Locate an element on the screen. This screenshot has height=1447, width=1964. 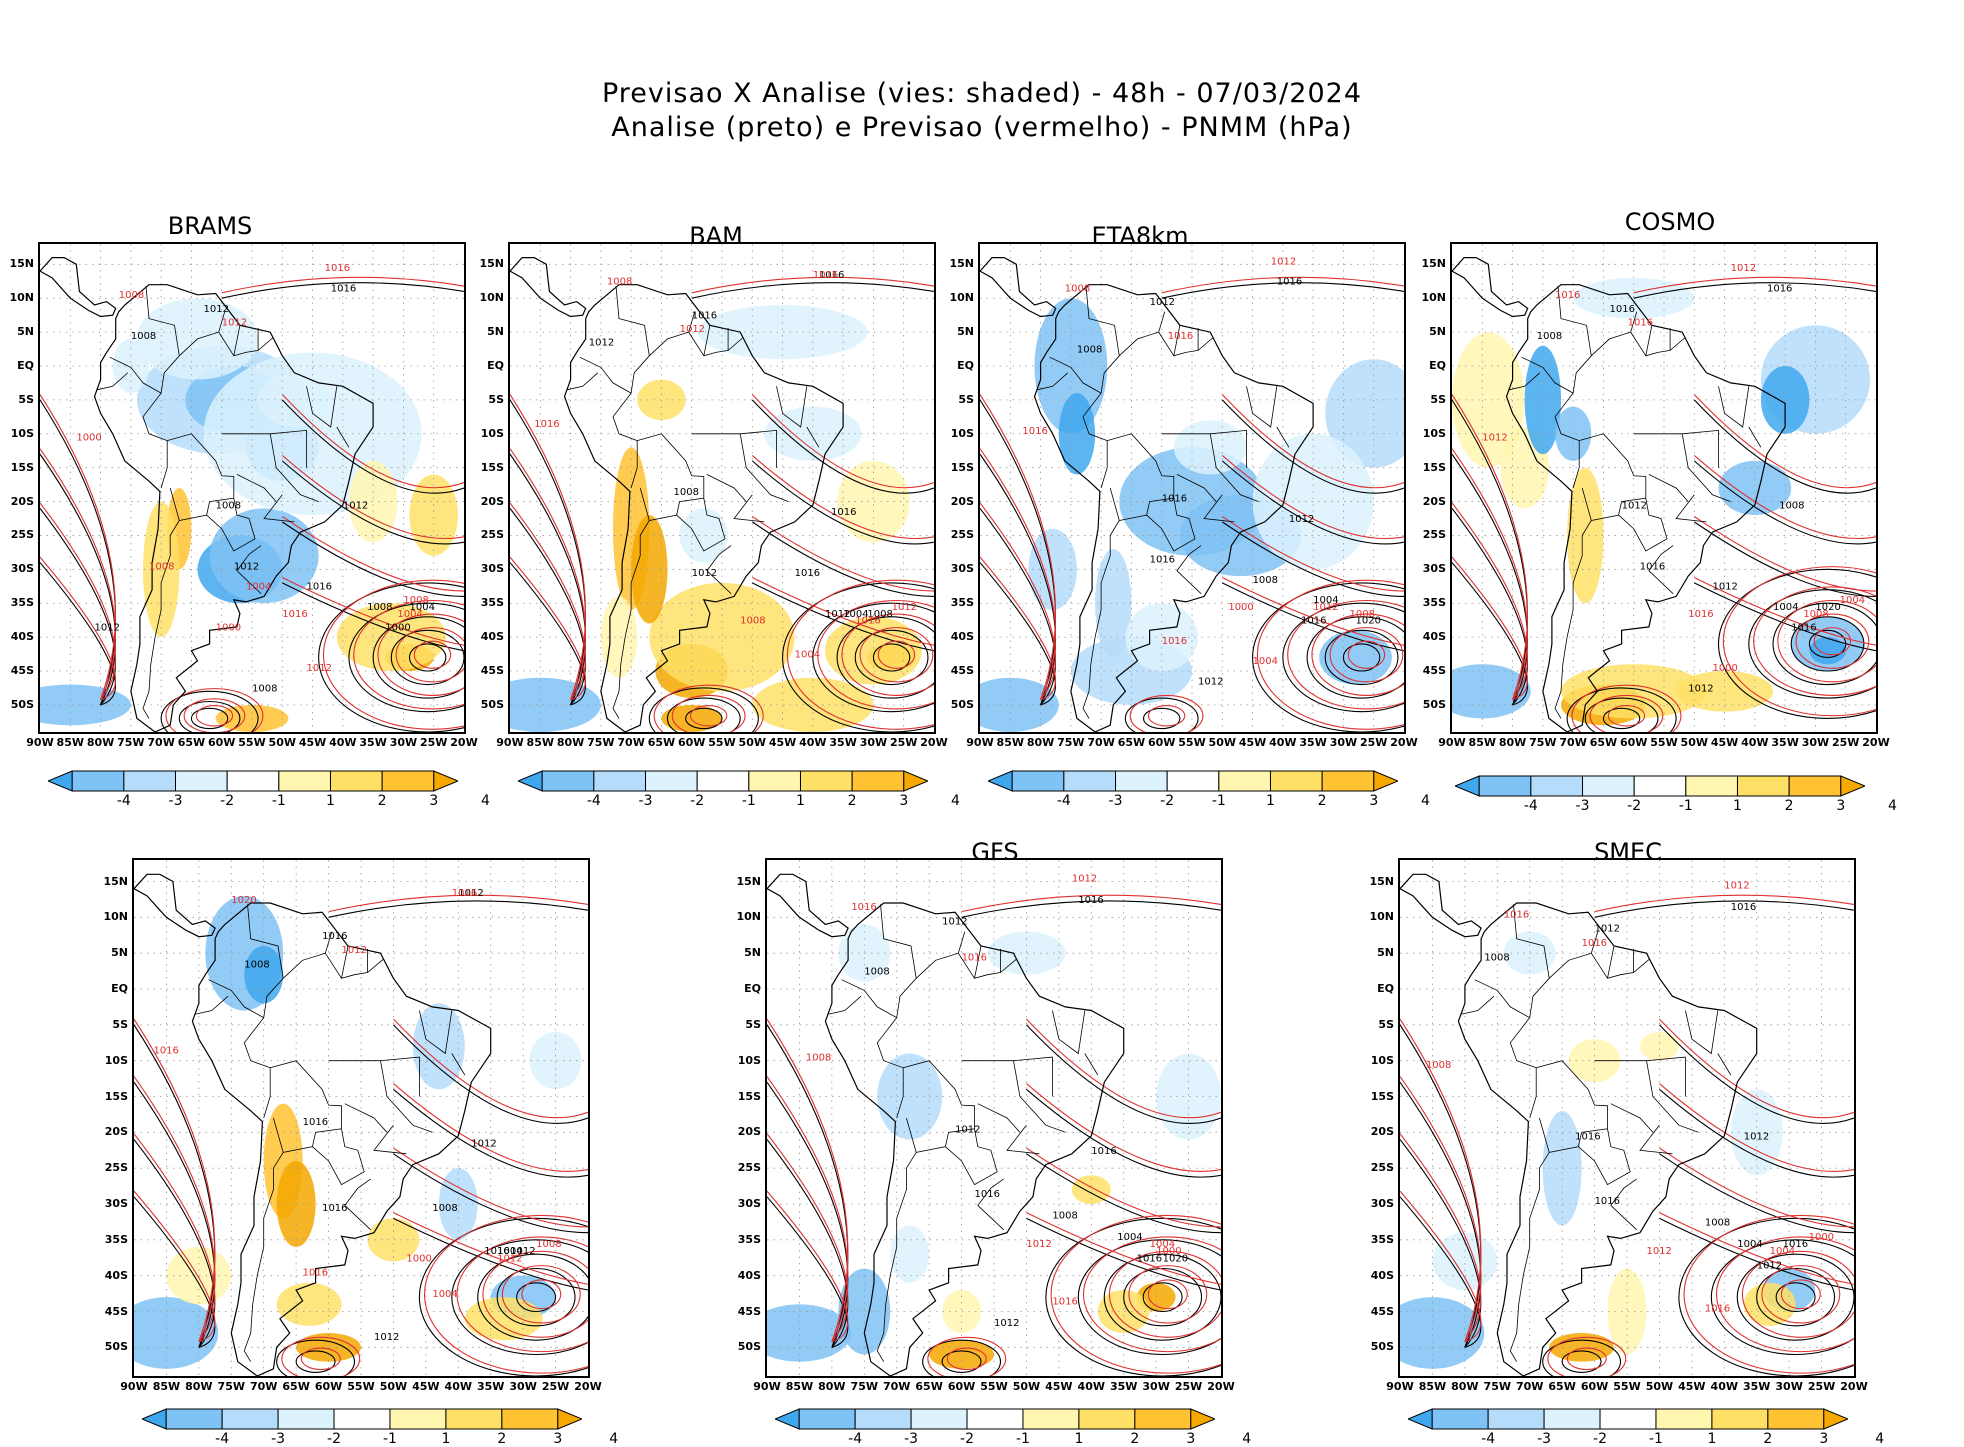
colorbar is located at coordinates (362, 1419).